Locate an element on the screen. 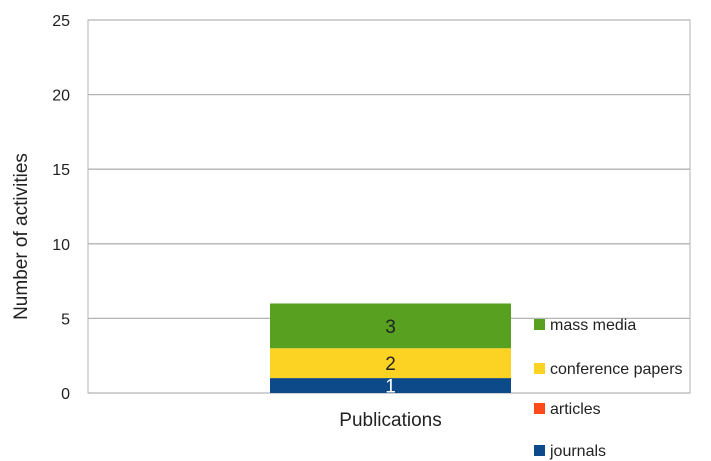 This screenshot has height=461, width=711. bar-stack is located at coordinates (390, 348).